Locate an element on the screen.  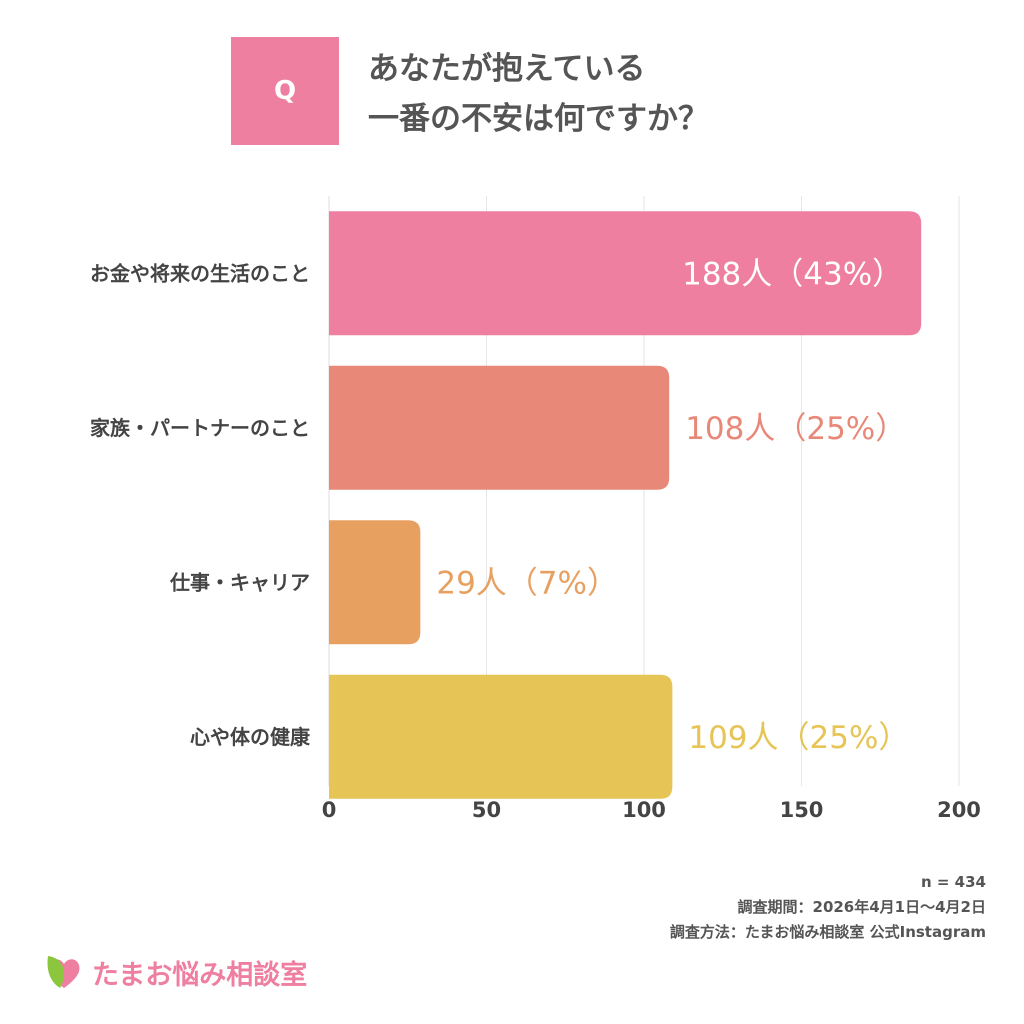
category-label: 仕事・キャリア is located at coordinates (239, 582).